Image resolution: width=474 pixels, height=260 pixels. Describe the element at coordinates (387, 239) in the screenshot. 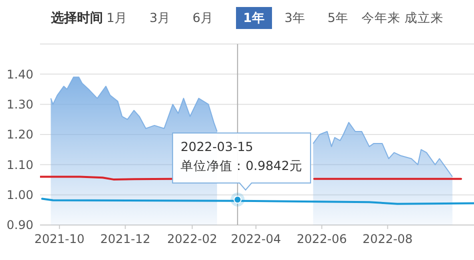

I see `x-tick-label: 2022-08` at that location.